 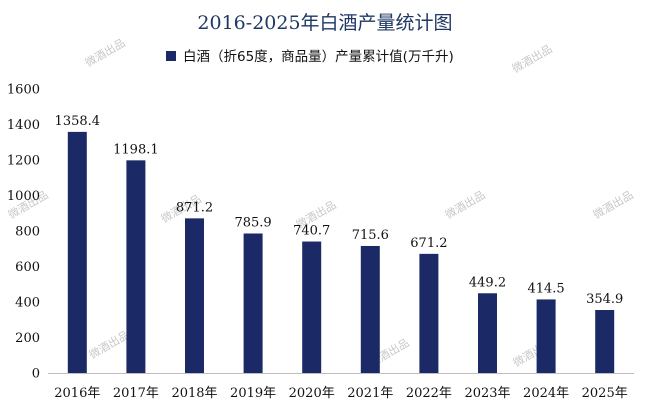 What do you see at coordinates (318, 57) in the screenshot?
I see `legend-label: 白酒（折65度，商品量）产量累计值(万千升)` at bounding box center [318, 57].